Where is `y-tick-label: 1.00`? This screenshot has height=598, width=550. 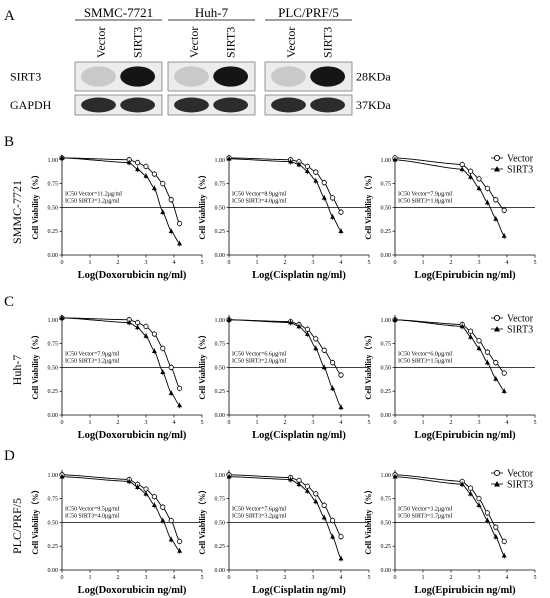
y-tick-label: 1.00 is located at coordinates (220, 321).